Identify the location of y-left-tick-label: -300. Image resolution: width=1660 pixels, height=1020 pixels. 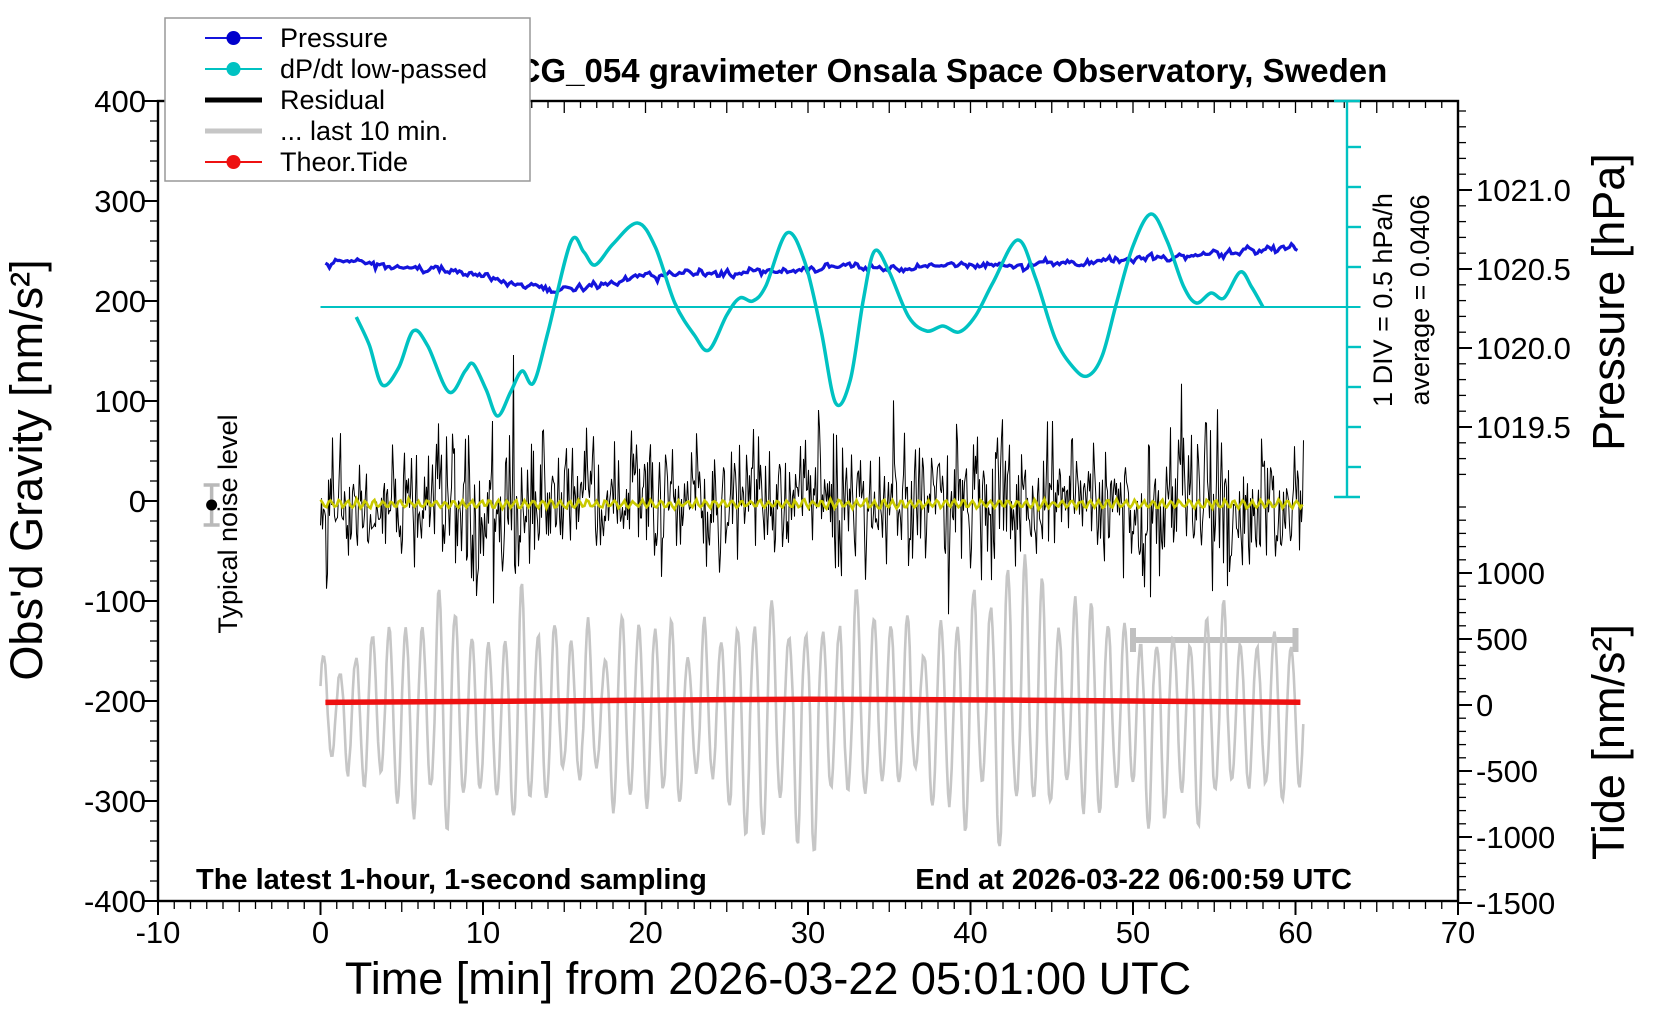
(115, 801).